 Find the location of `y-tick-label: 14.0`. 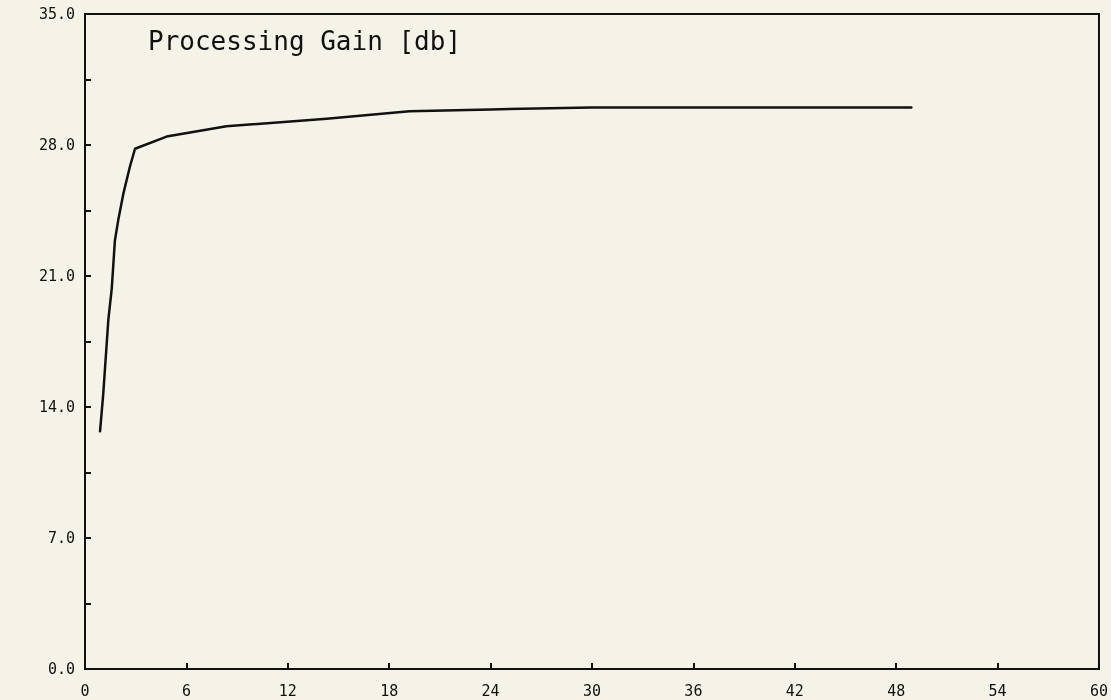

y-tick-label: 14.0 is located at coordinates (56, 407).